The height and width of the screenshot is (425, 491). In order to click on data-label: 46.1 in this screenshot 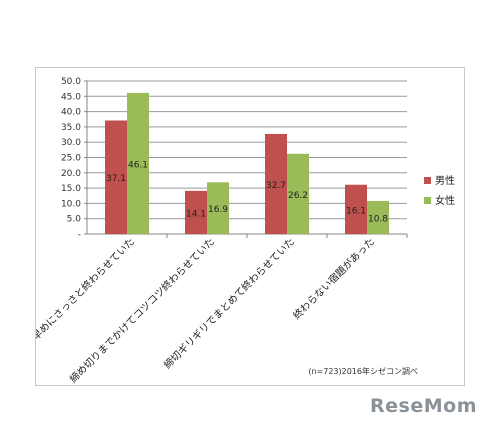, I will do `click(138, 165)`.